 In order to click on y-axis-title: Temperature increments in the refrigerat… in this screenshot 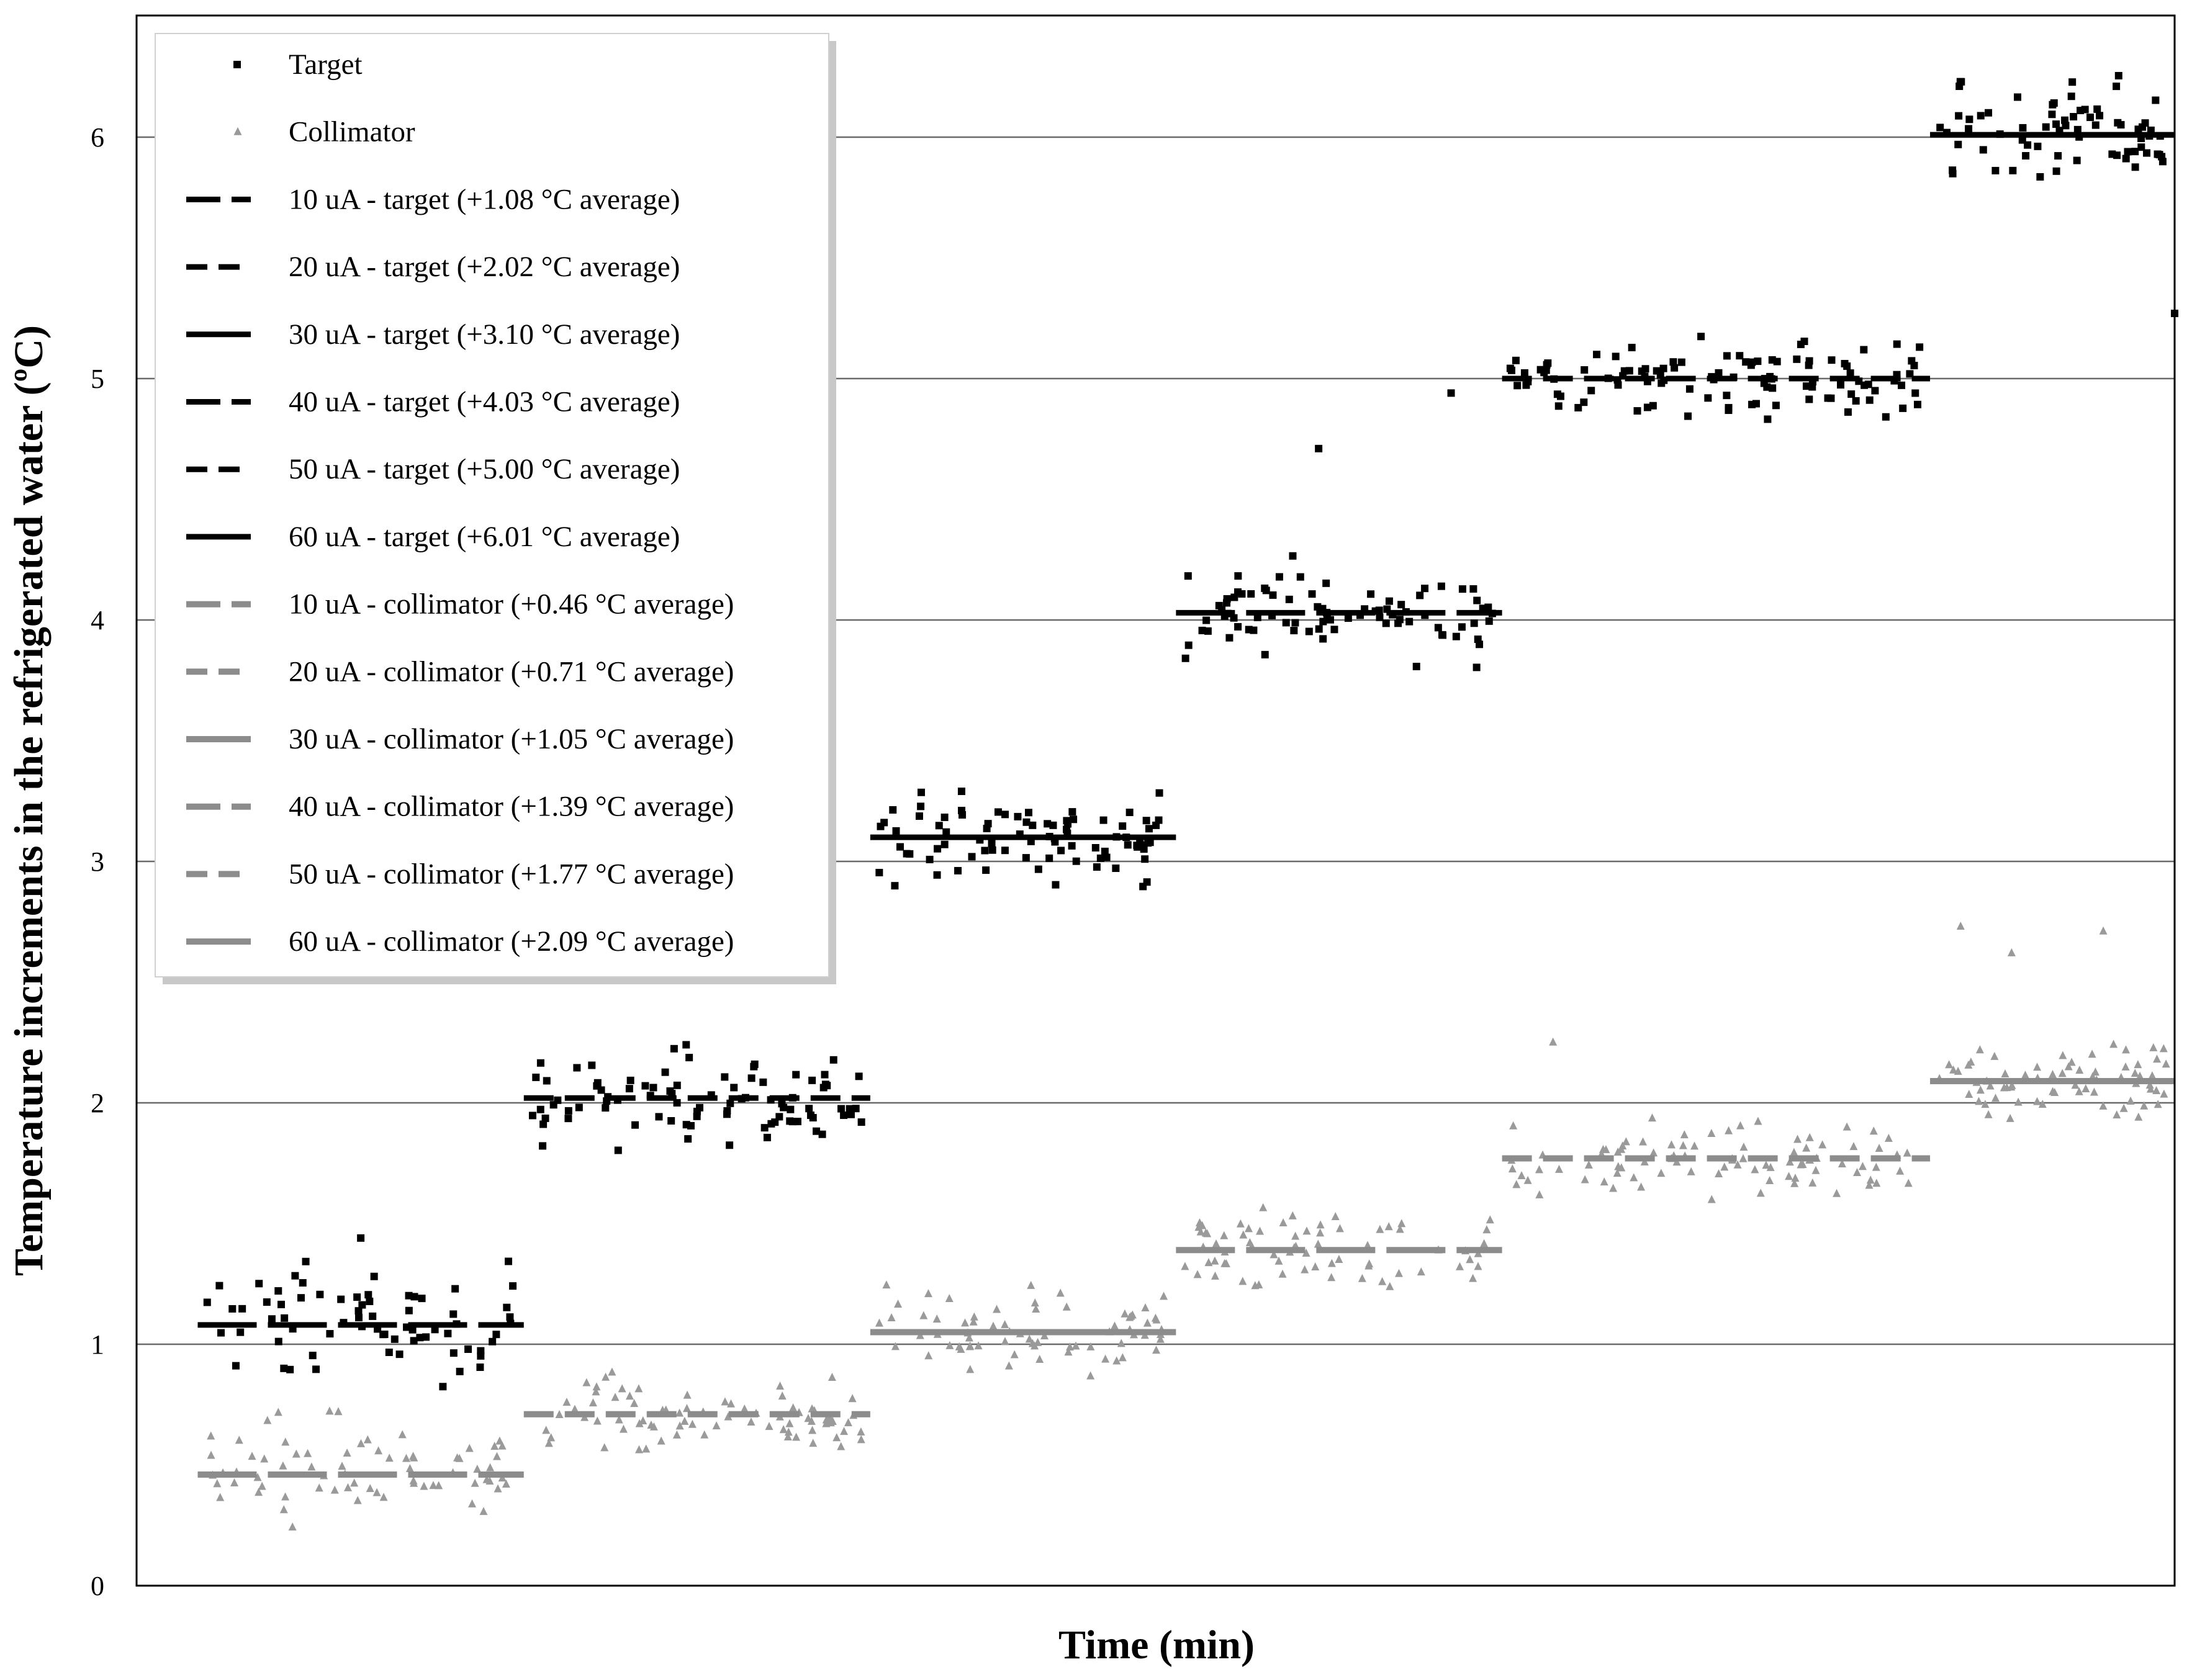, I will do `click(29, 801)`.